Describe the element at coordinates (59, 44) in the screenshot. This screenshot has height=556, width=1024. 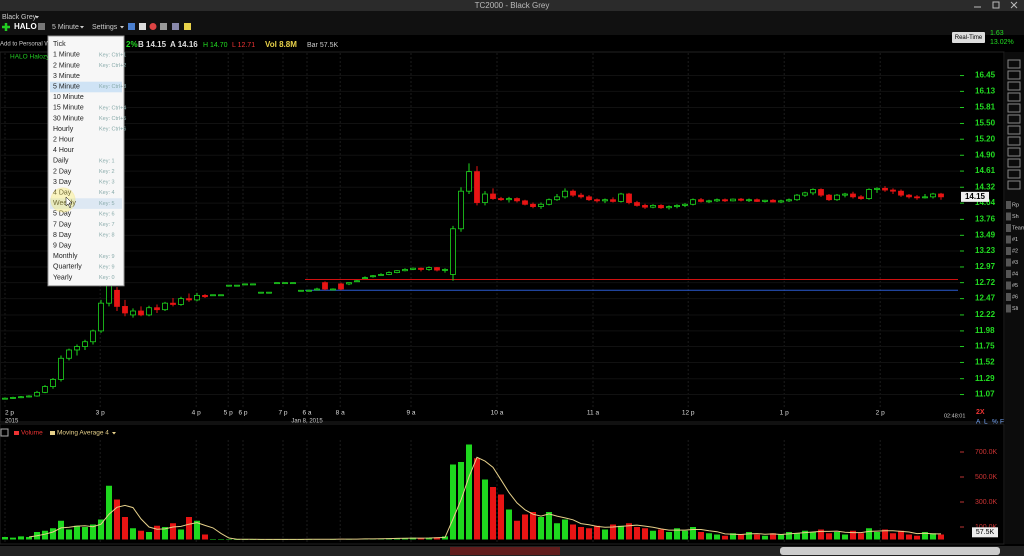
I see `menu-item: Tick` at that location.